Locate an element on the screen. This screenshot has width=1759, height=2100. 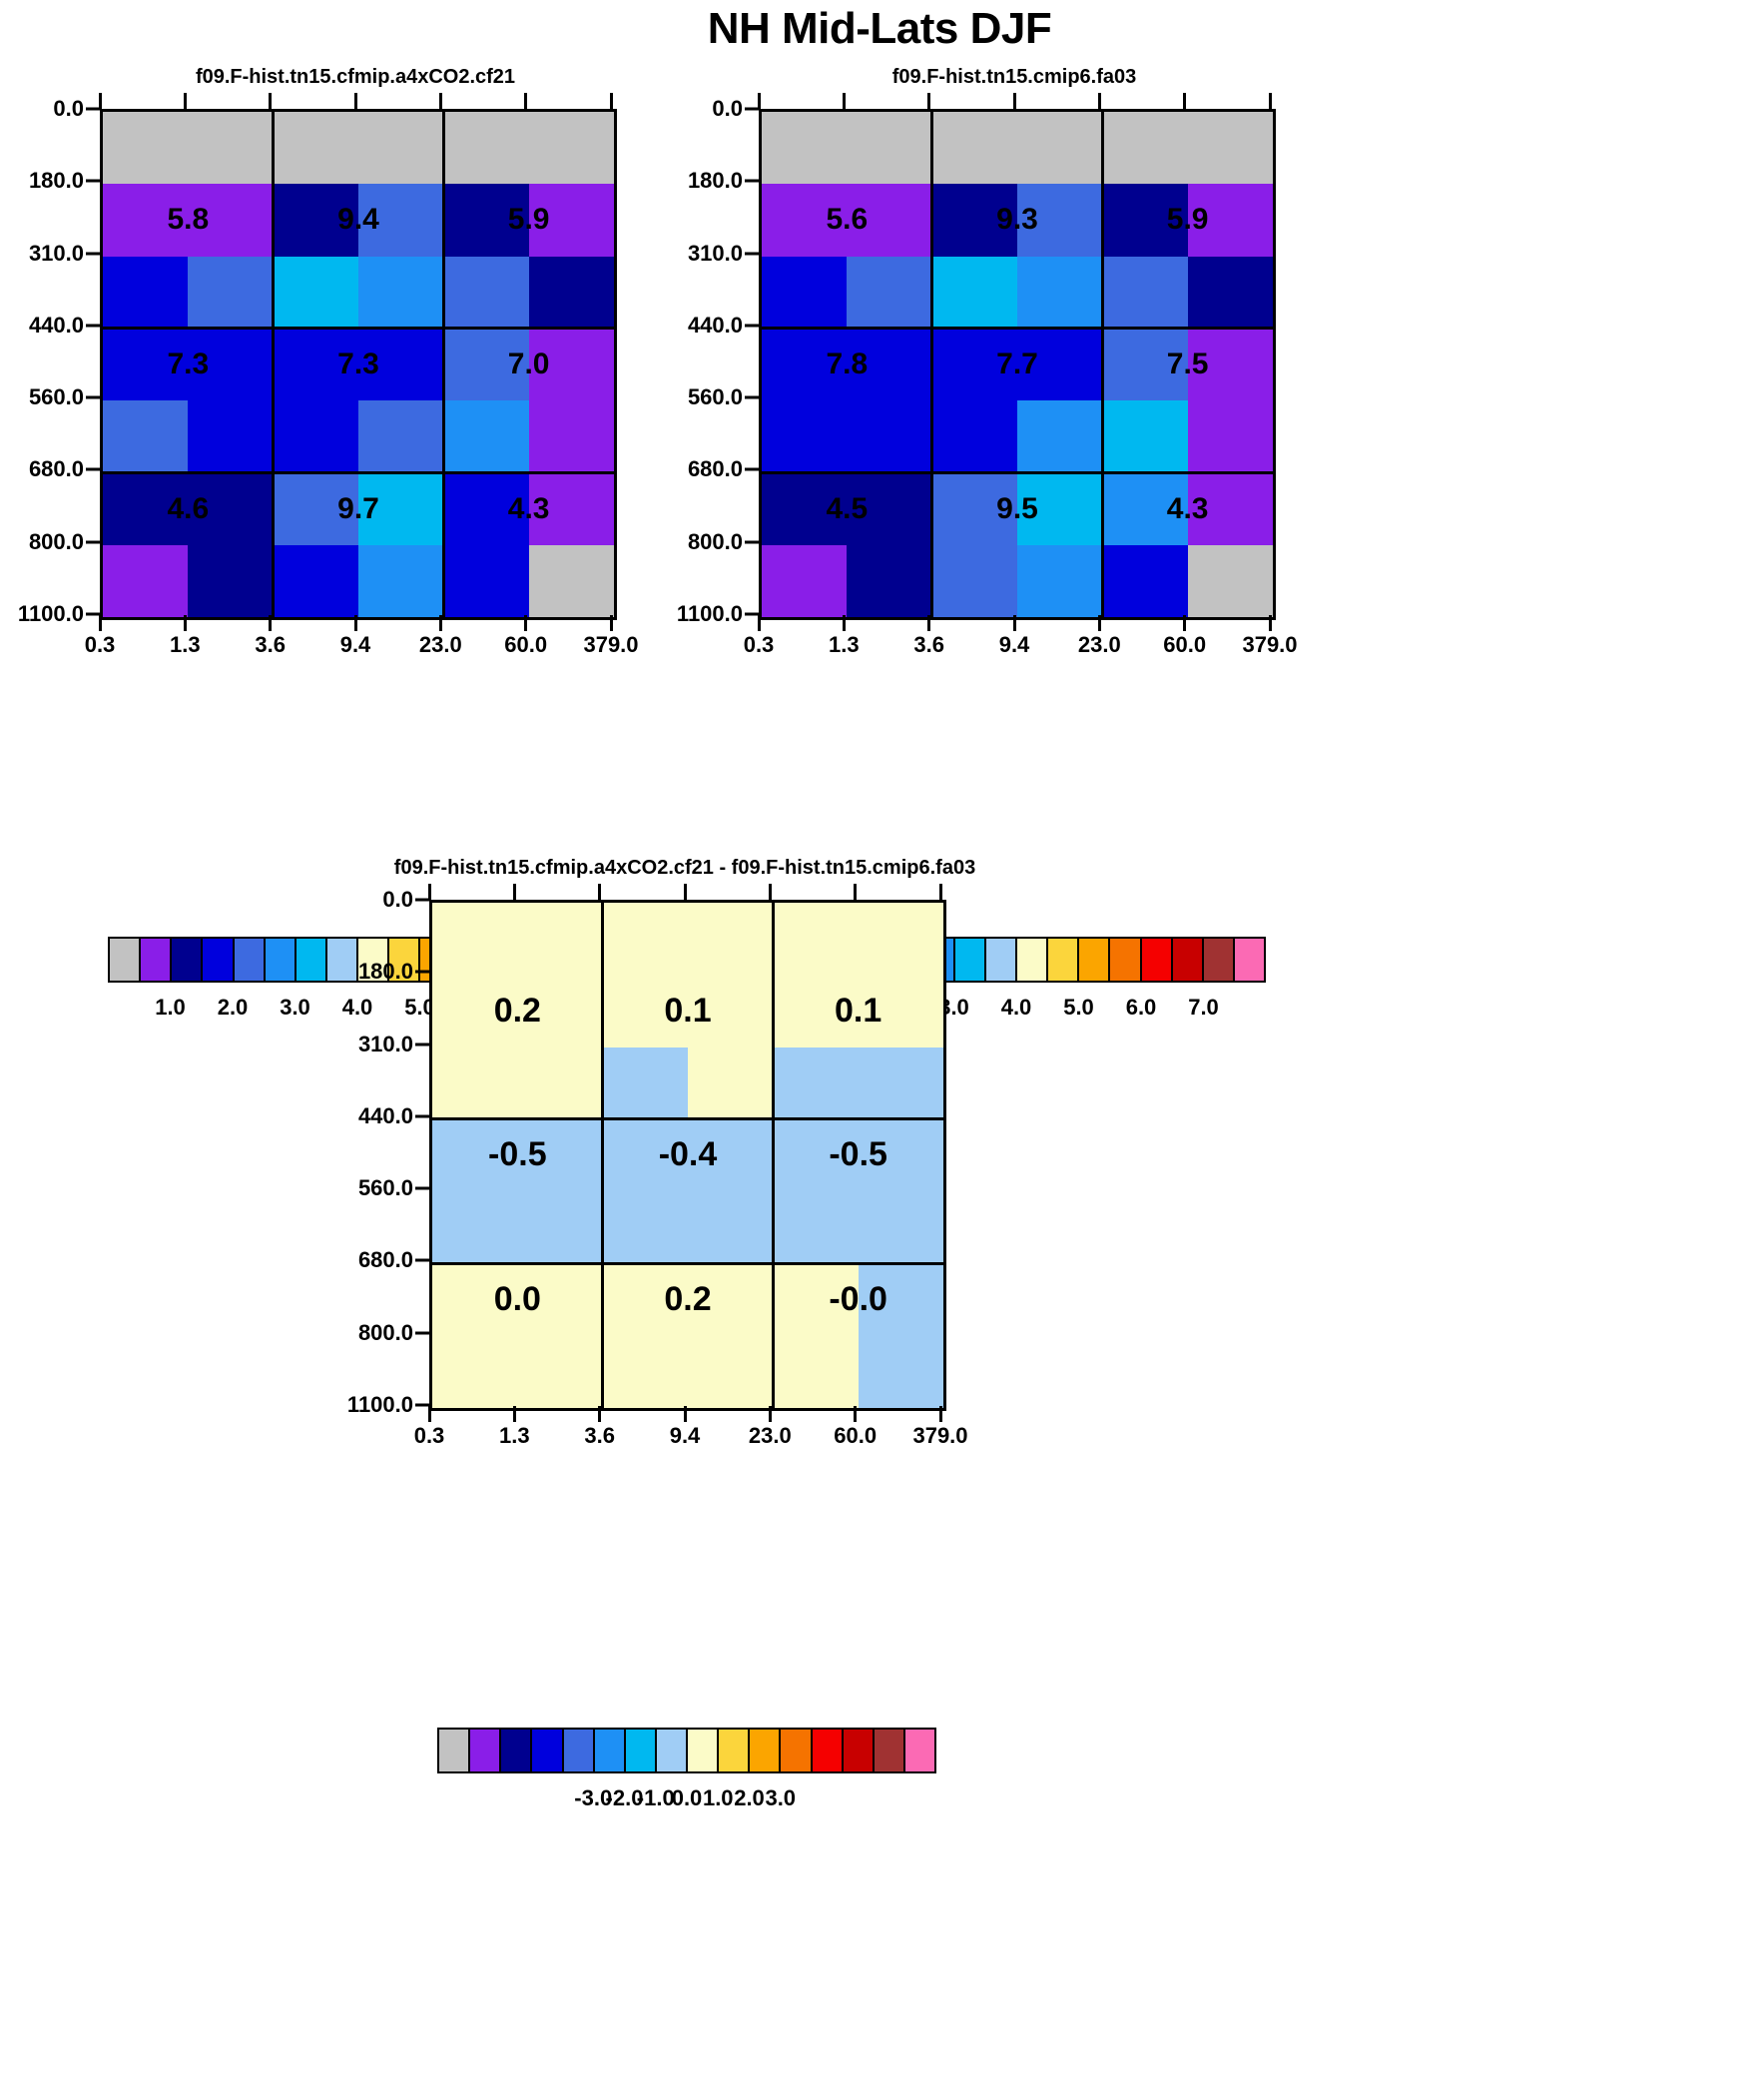
y-axis-tick-label: 180.0 is located at coordinates (385, 972).